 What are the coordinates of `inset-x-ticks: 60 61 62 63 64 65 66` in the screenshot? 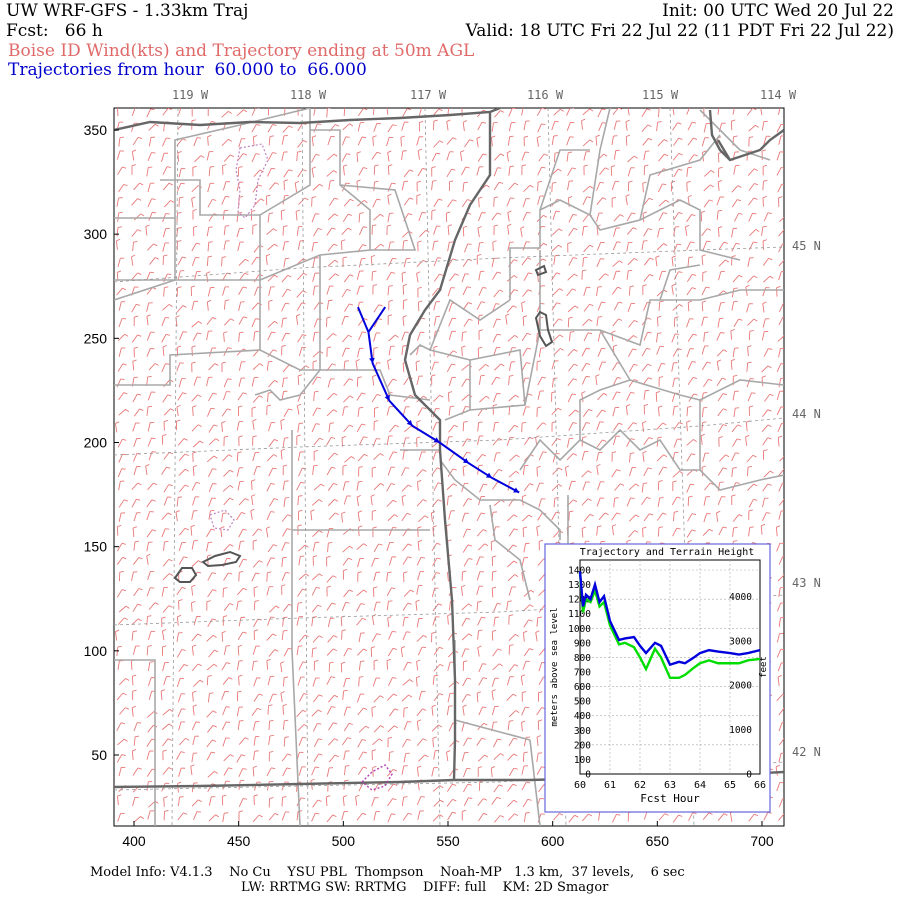 It's located at (670, 785).